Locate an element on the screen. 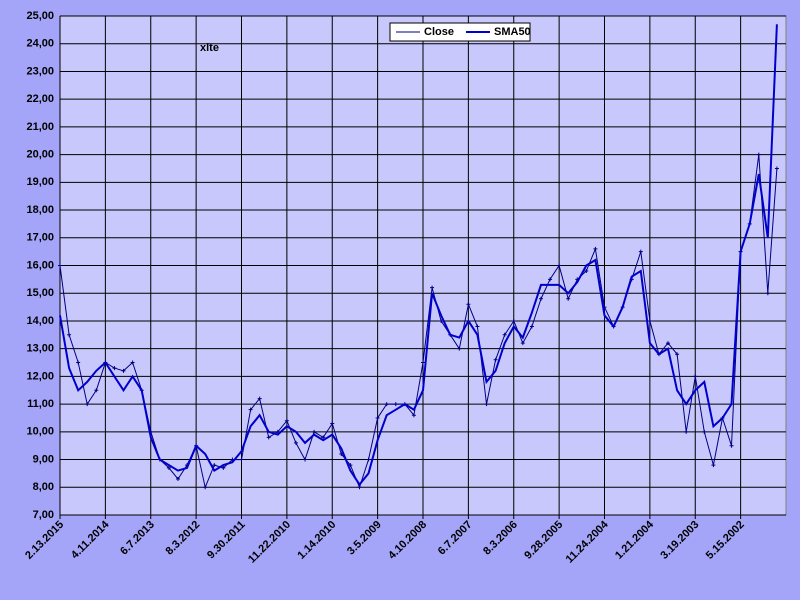 This screenshot has height=600, width=800. y-tick-label: 12,00 is located at coordinates (40, 376).